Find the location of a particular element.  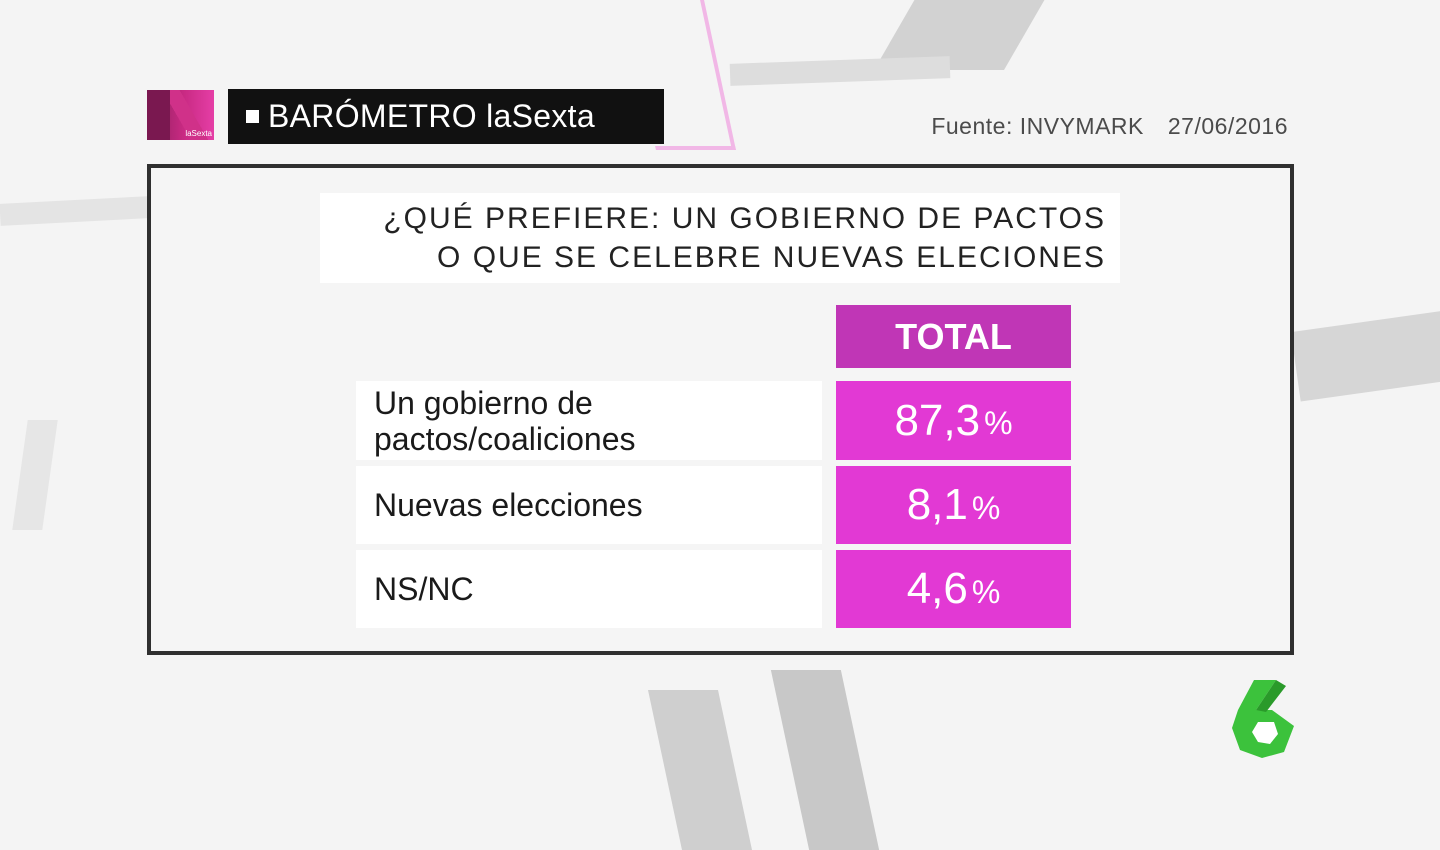

row-value: 87,3% is located at coordinates (953, 420).